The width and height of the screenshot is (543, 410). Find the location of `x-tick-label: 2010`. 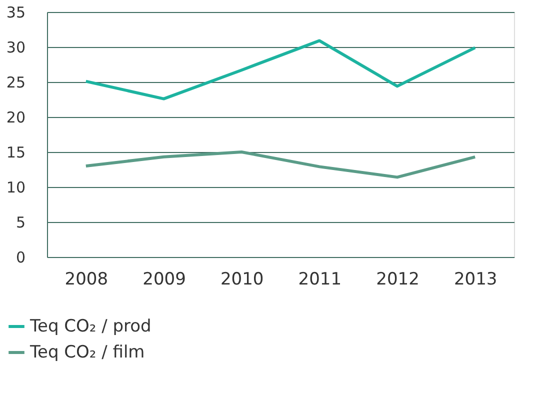

x-tick-label: 2010 is located at coordinates (242, 280).